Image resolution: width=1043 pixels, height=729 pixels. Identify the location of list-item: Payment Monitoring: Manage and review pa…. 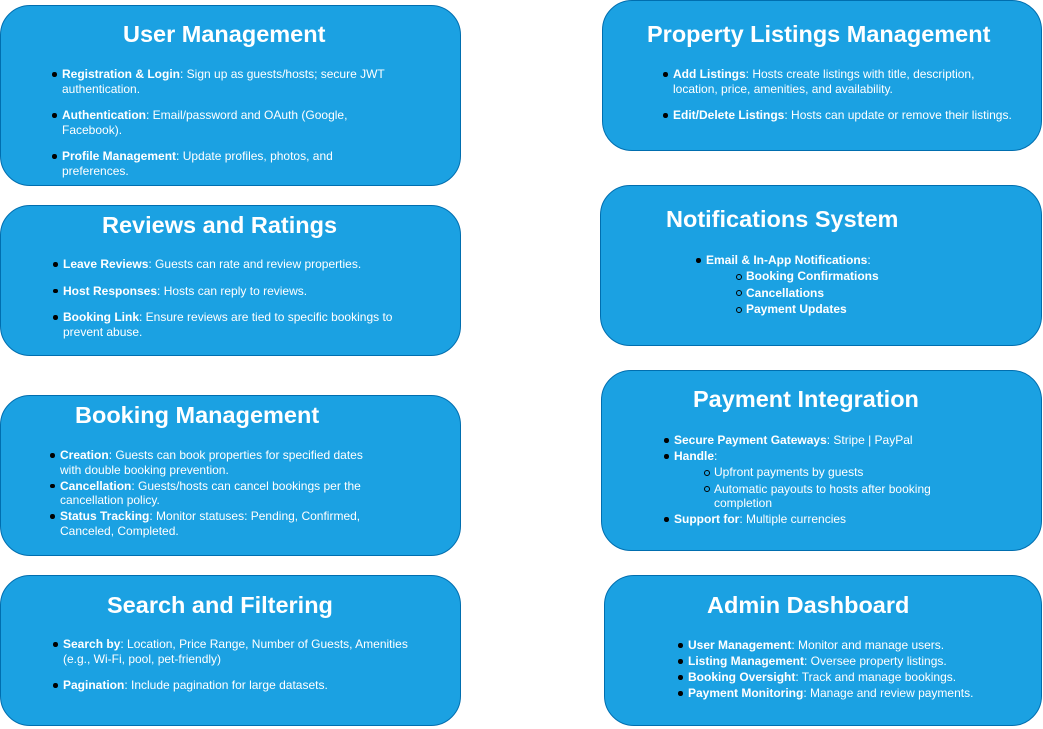
(843, 693).